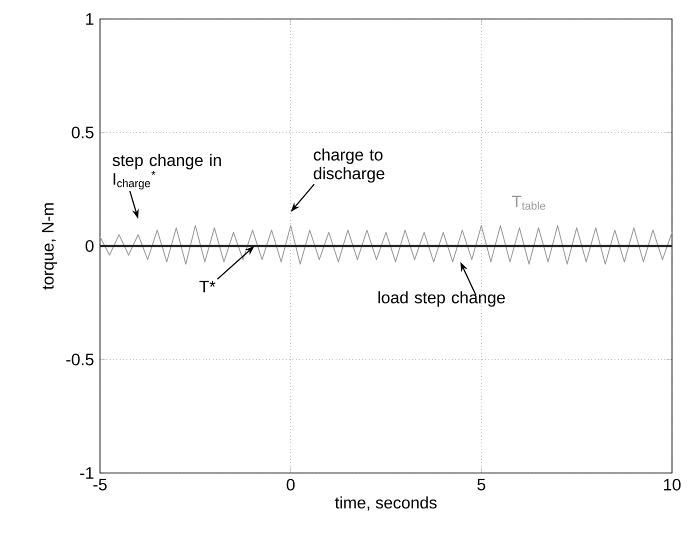  What do you see at coordinates (80, 360) in the screenshot?
I see `y-tick-label: -0.5` at bounding box center [80, 360].